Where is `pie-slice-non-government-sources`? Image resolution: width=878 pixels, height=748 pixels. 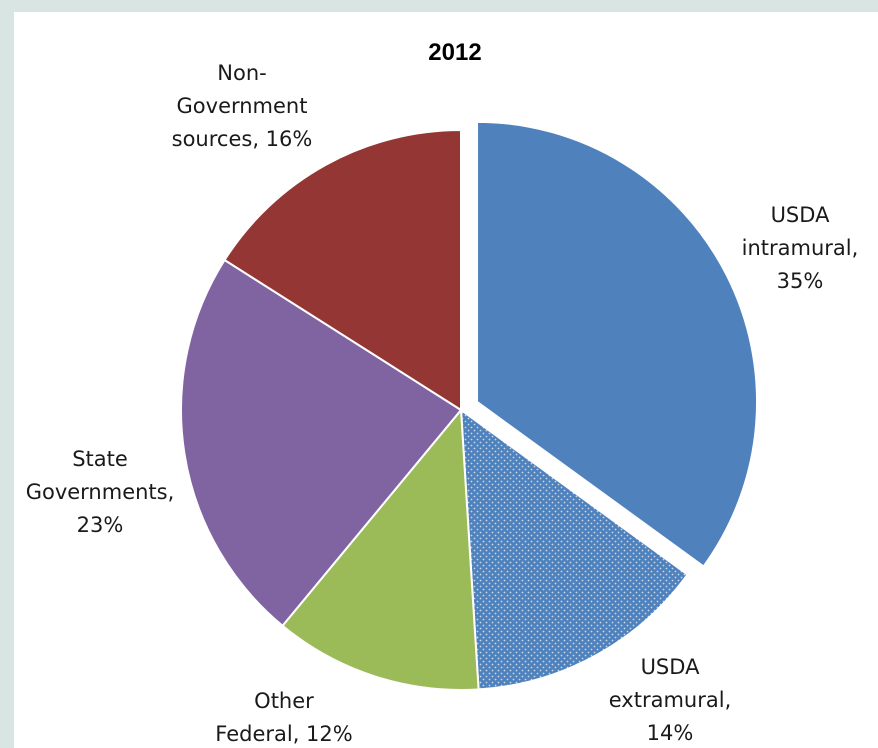
pie-slice-non-government-sources is located at coordinates (342, 270).